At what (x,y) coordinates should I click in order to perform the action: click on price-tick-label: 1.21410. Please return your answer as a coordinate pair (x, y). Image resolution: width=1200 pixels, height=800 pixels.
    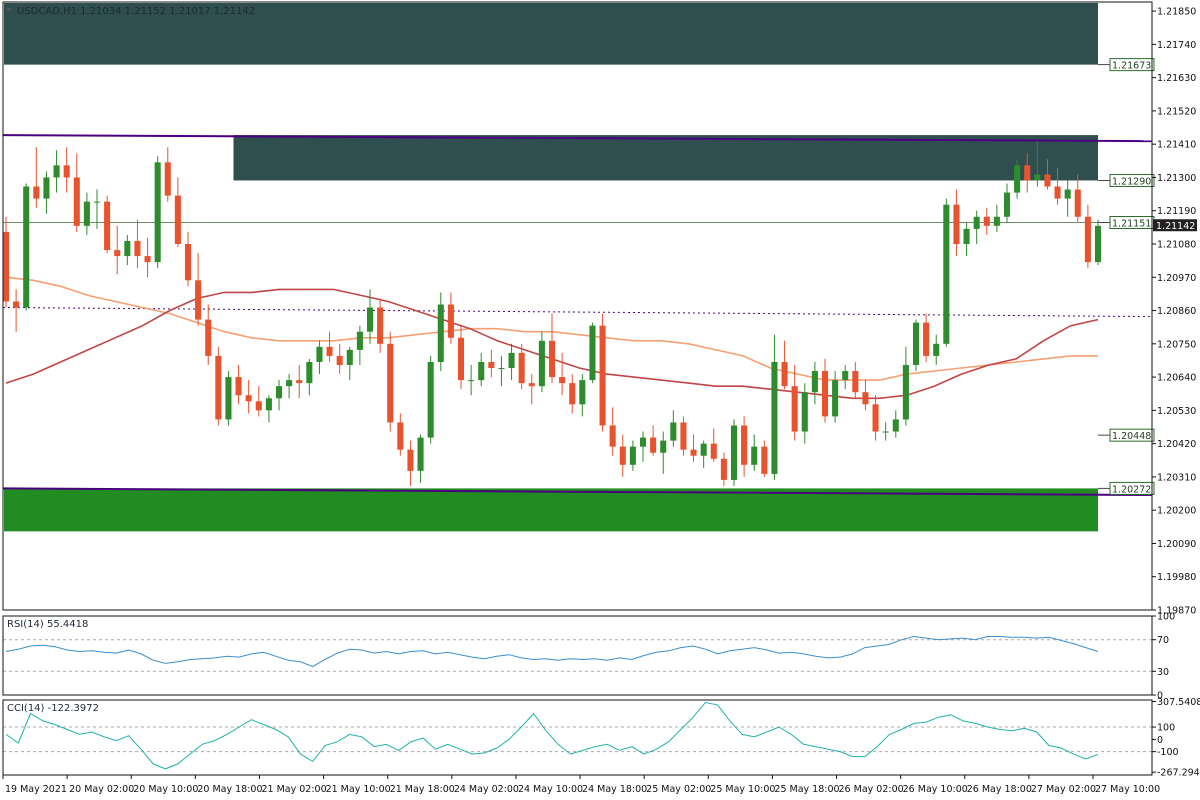
    Looking at the image, I should click on (1176, 145).